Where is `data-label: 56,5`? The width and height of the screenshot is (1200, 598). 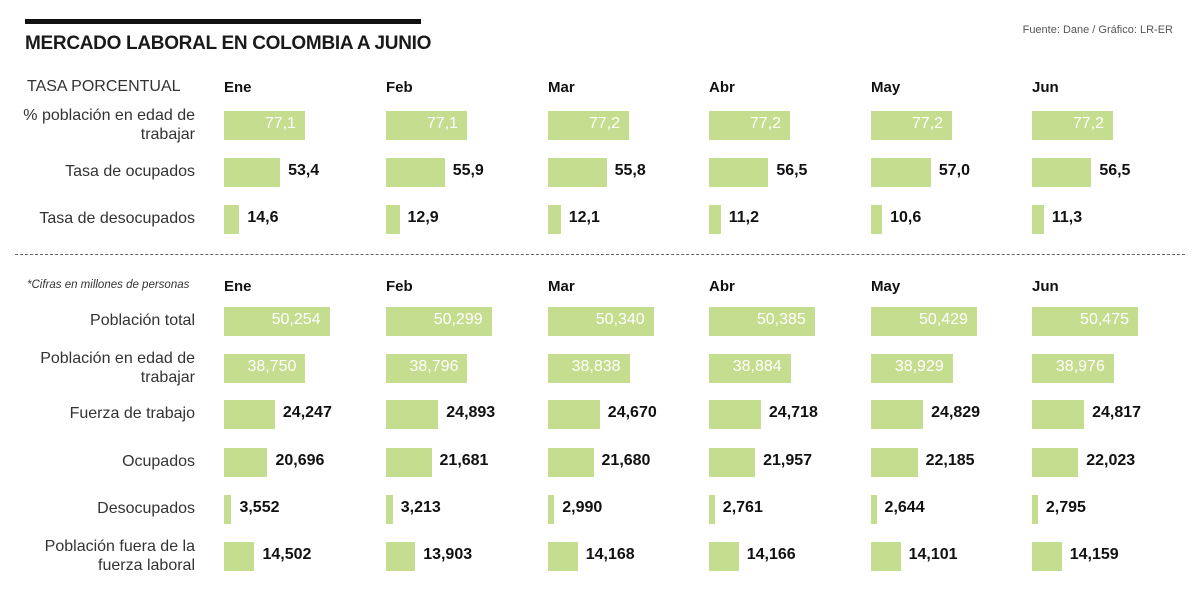 data-label: 56,5 is located at coordinates (1115, 170).